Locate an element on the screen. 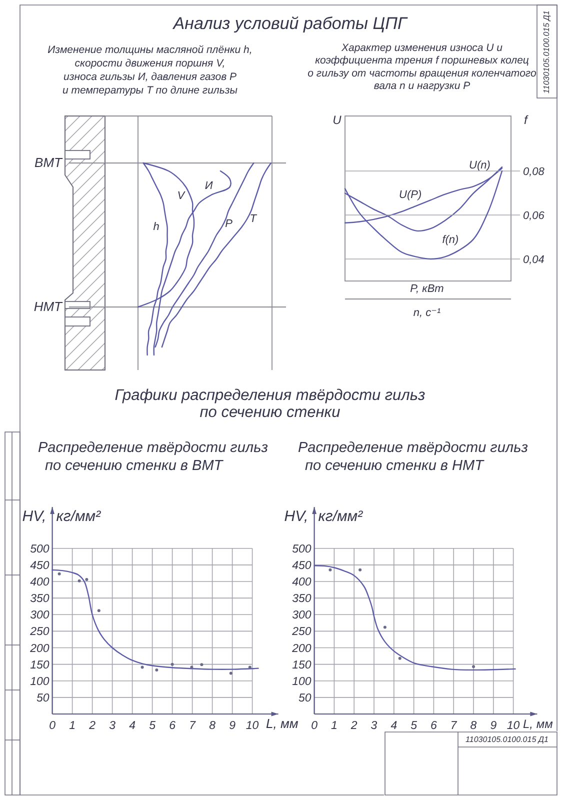  chart-subtitle: Изменение толщины масляной плёнки h, скорости движения поршня V, износа гильзы И, давления газов P и температуры T по длине гильзы is located at coordinates (150, 70).